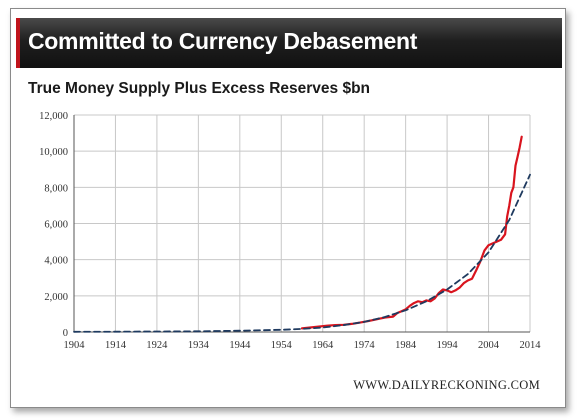 The width and height of the screenshot is (580, 420). Describe the element at coordinates (65, 333) in the screenshot. I see `y-tick-label: 0` at that location.